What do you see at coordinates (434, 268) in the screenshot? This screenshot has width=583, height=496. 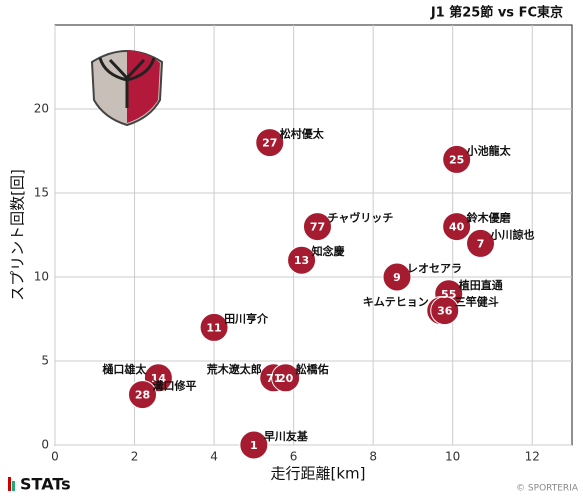 I see `point-name: レオセアラ` at bounding box center [434, 268].